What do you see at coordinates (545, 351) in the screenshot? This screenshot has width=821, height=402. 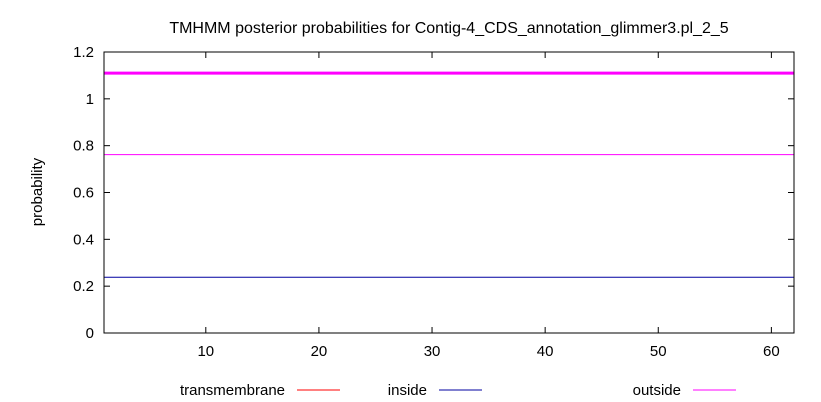 I see `x-tick-label: 40` at bounding box center [545, 351].